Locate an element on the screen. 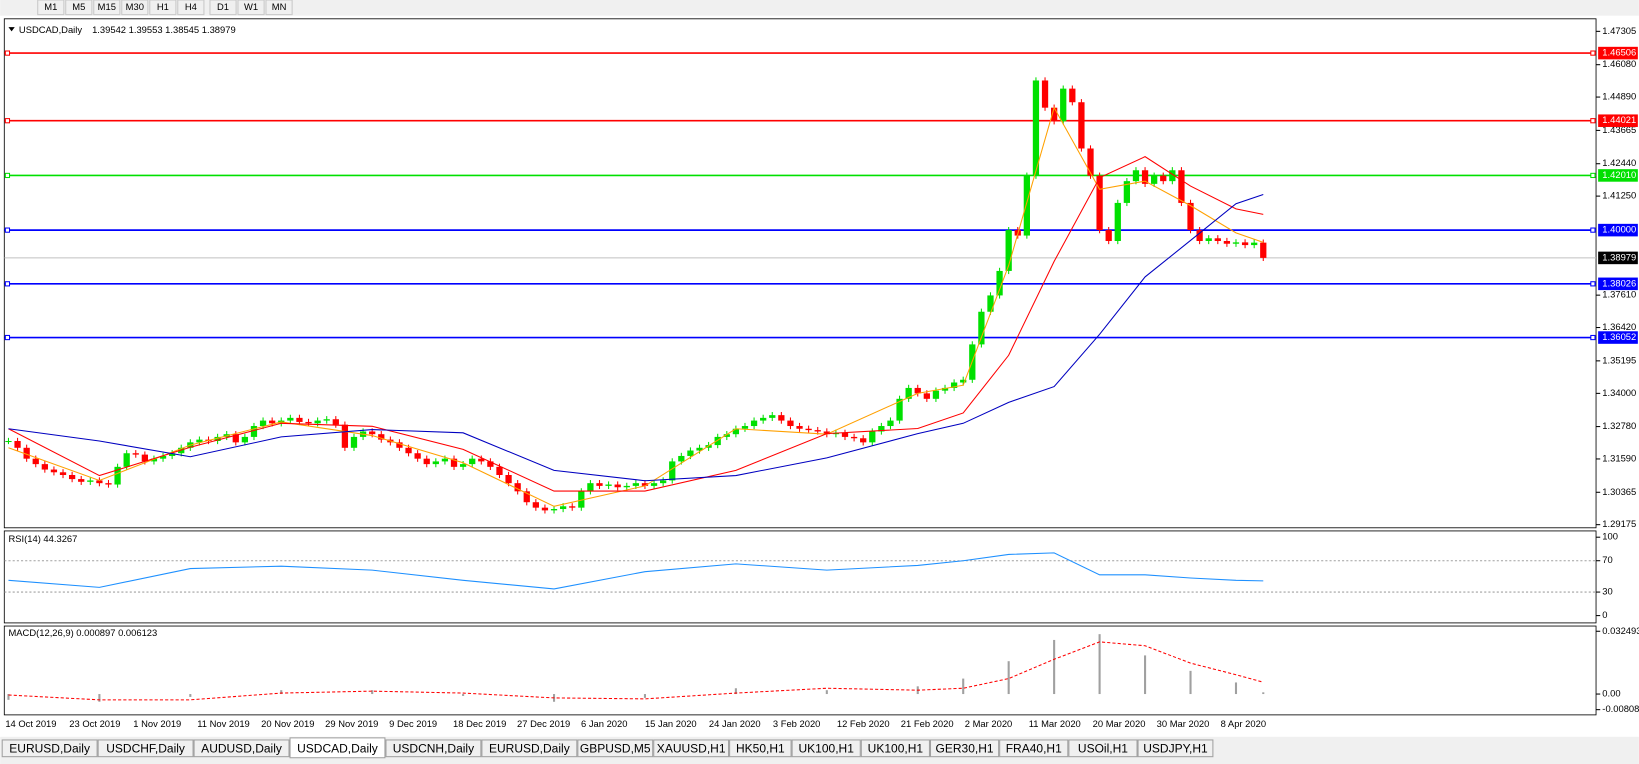 This screenshot has width=1639, height=764. rsi-tick-label: 0 is located at coordinates (1604, 614).